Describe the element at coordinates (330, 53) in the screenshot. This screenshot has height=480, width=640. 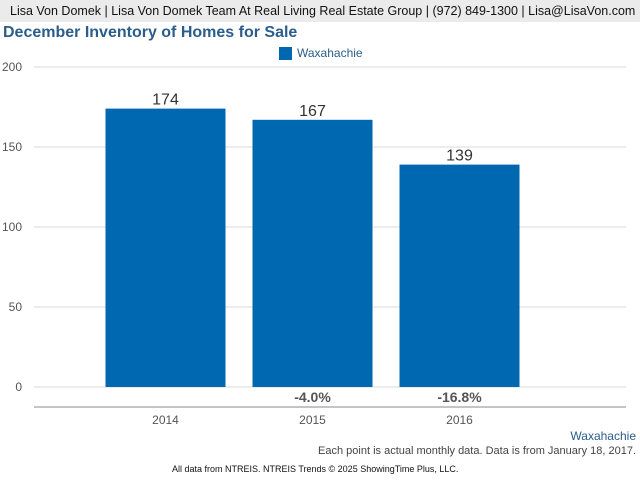
I see `legend-label: Waxahachie` at that location.